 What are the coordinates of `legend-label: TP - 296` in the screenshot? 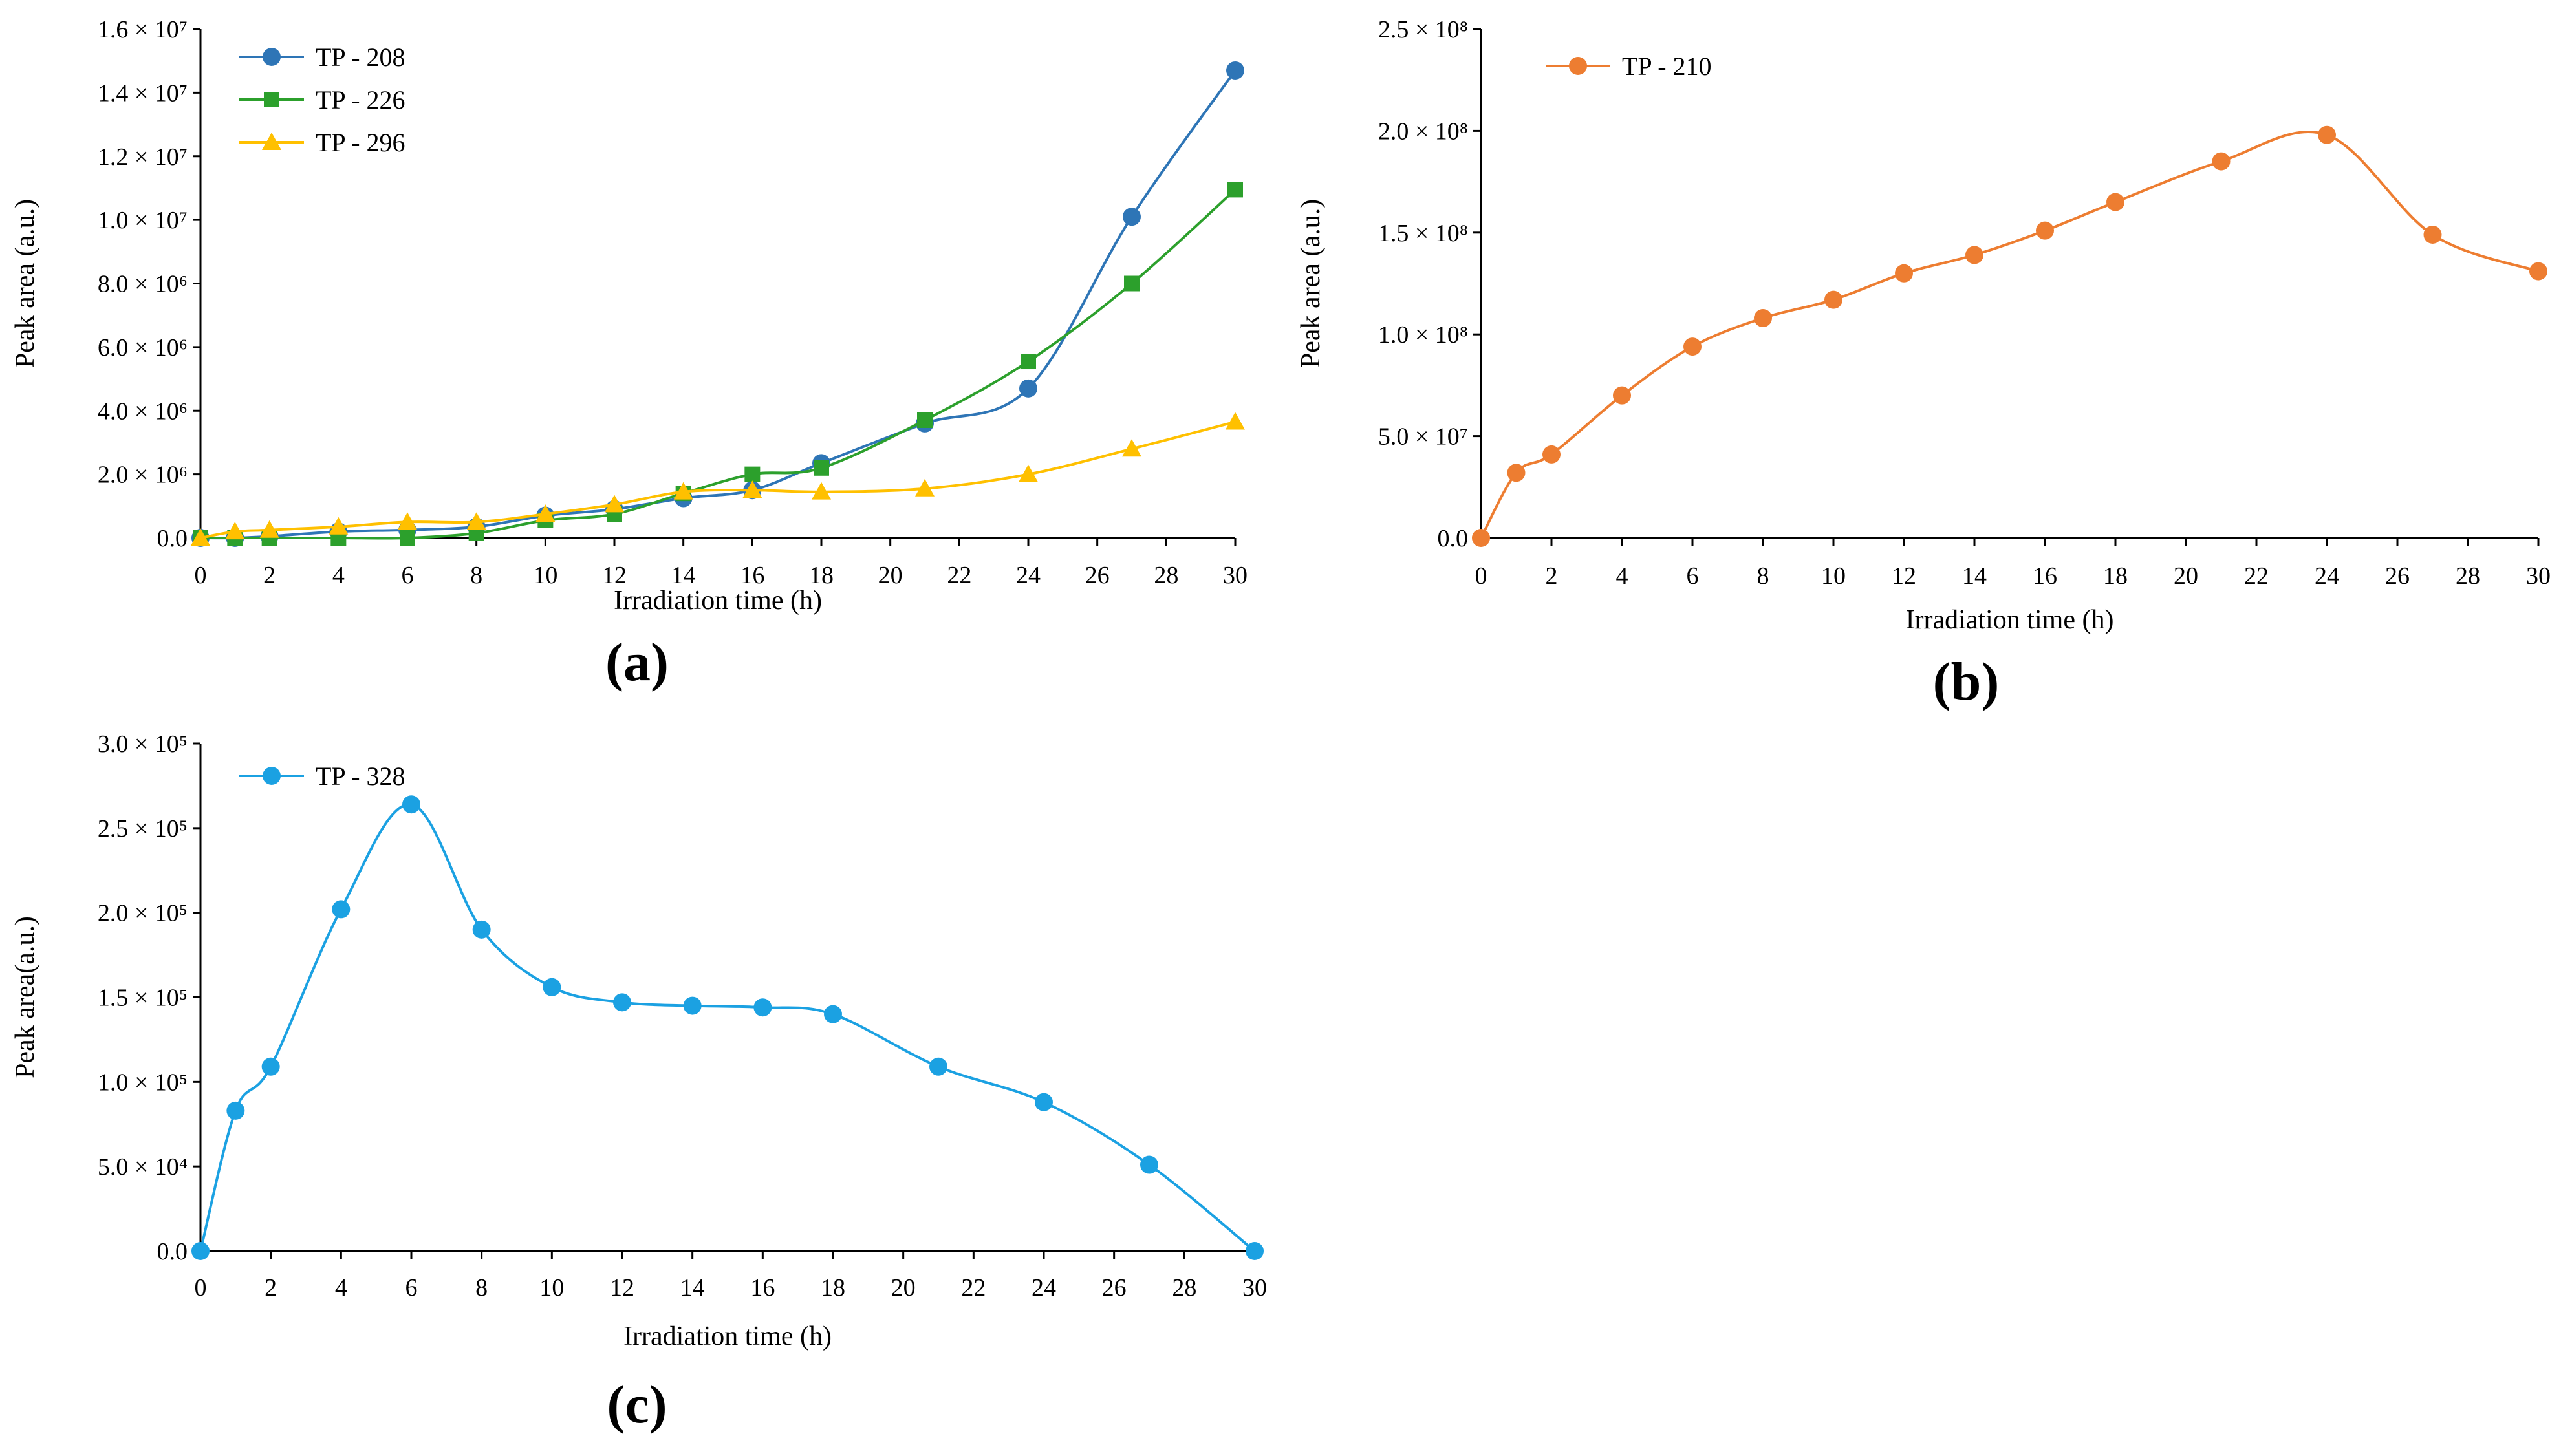 It's located at (360, 142).